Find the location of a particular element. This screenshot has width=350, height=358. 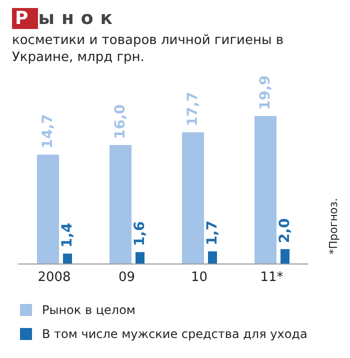

data-label: 2,0 is located at coordinates (285, 231).